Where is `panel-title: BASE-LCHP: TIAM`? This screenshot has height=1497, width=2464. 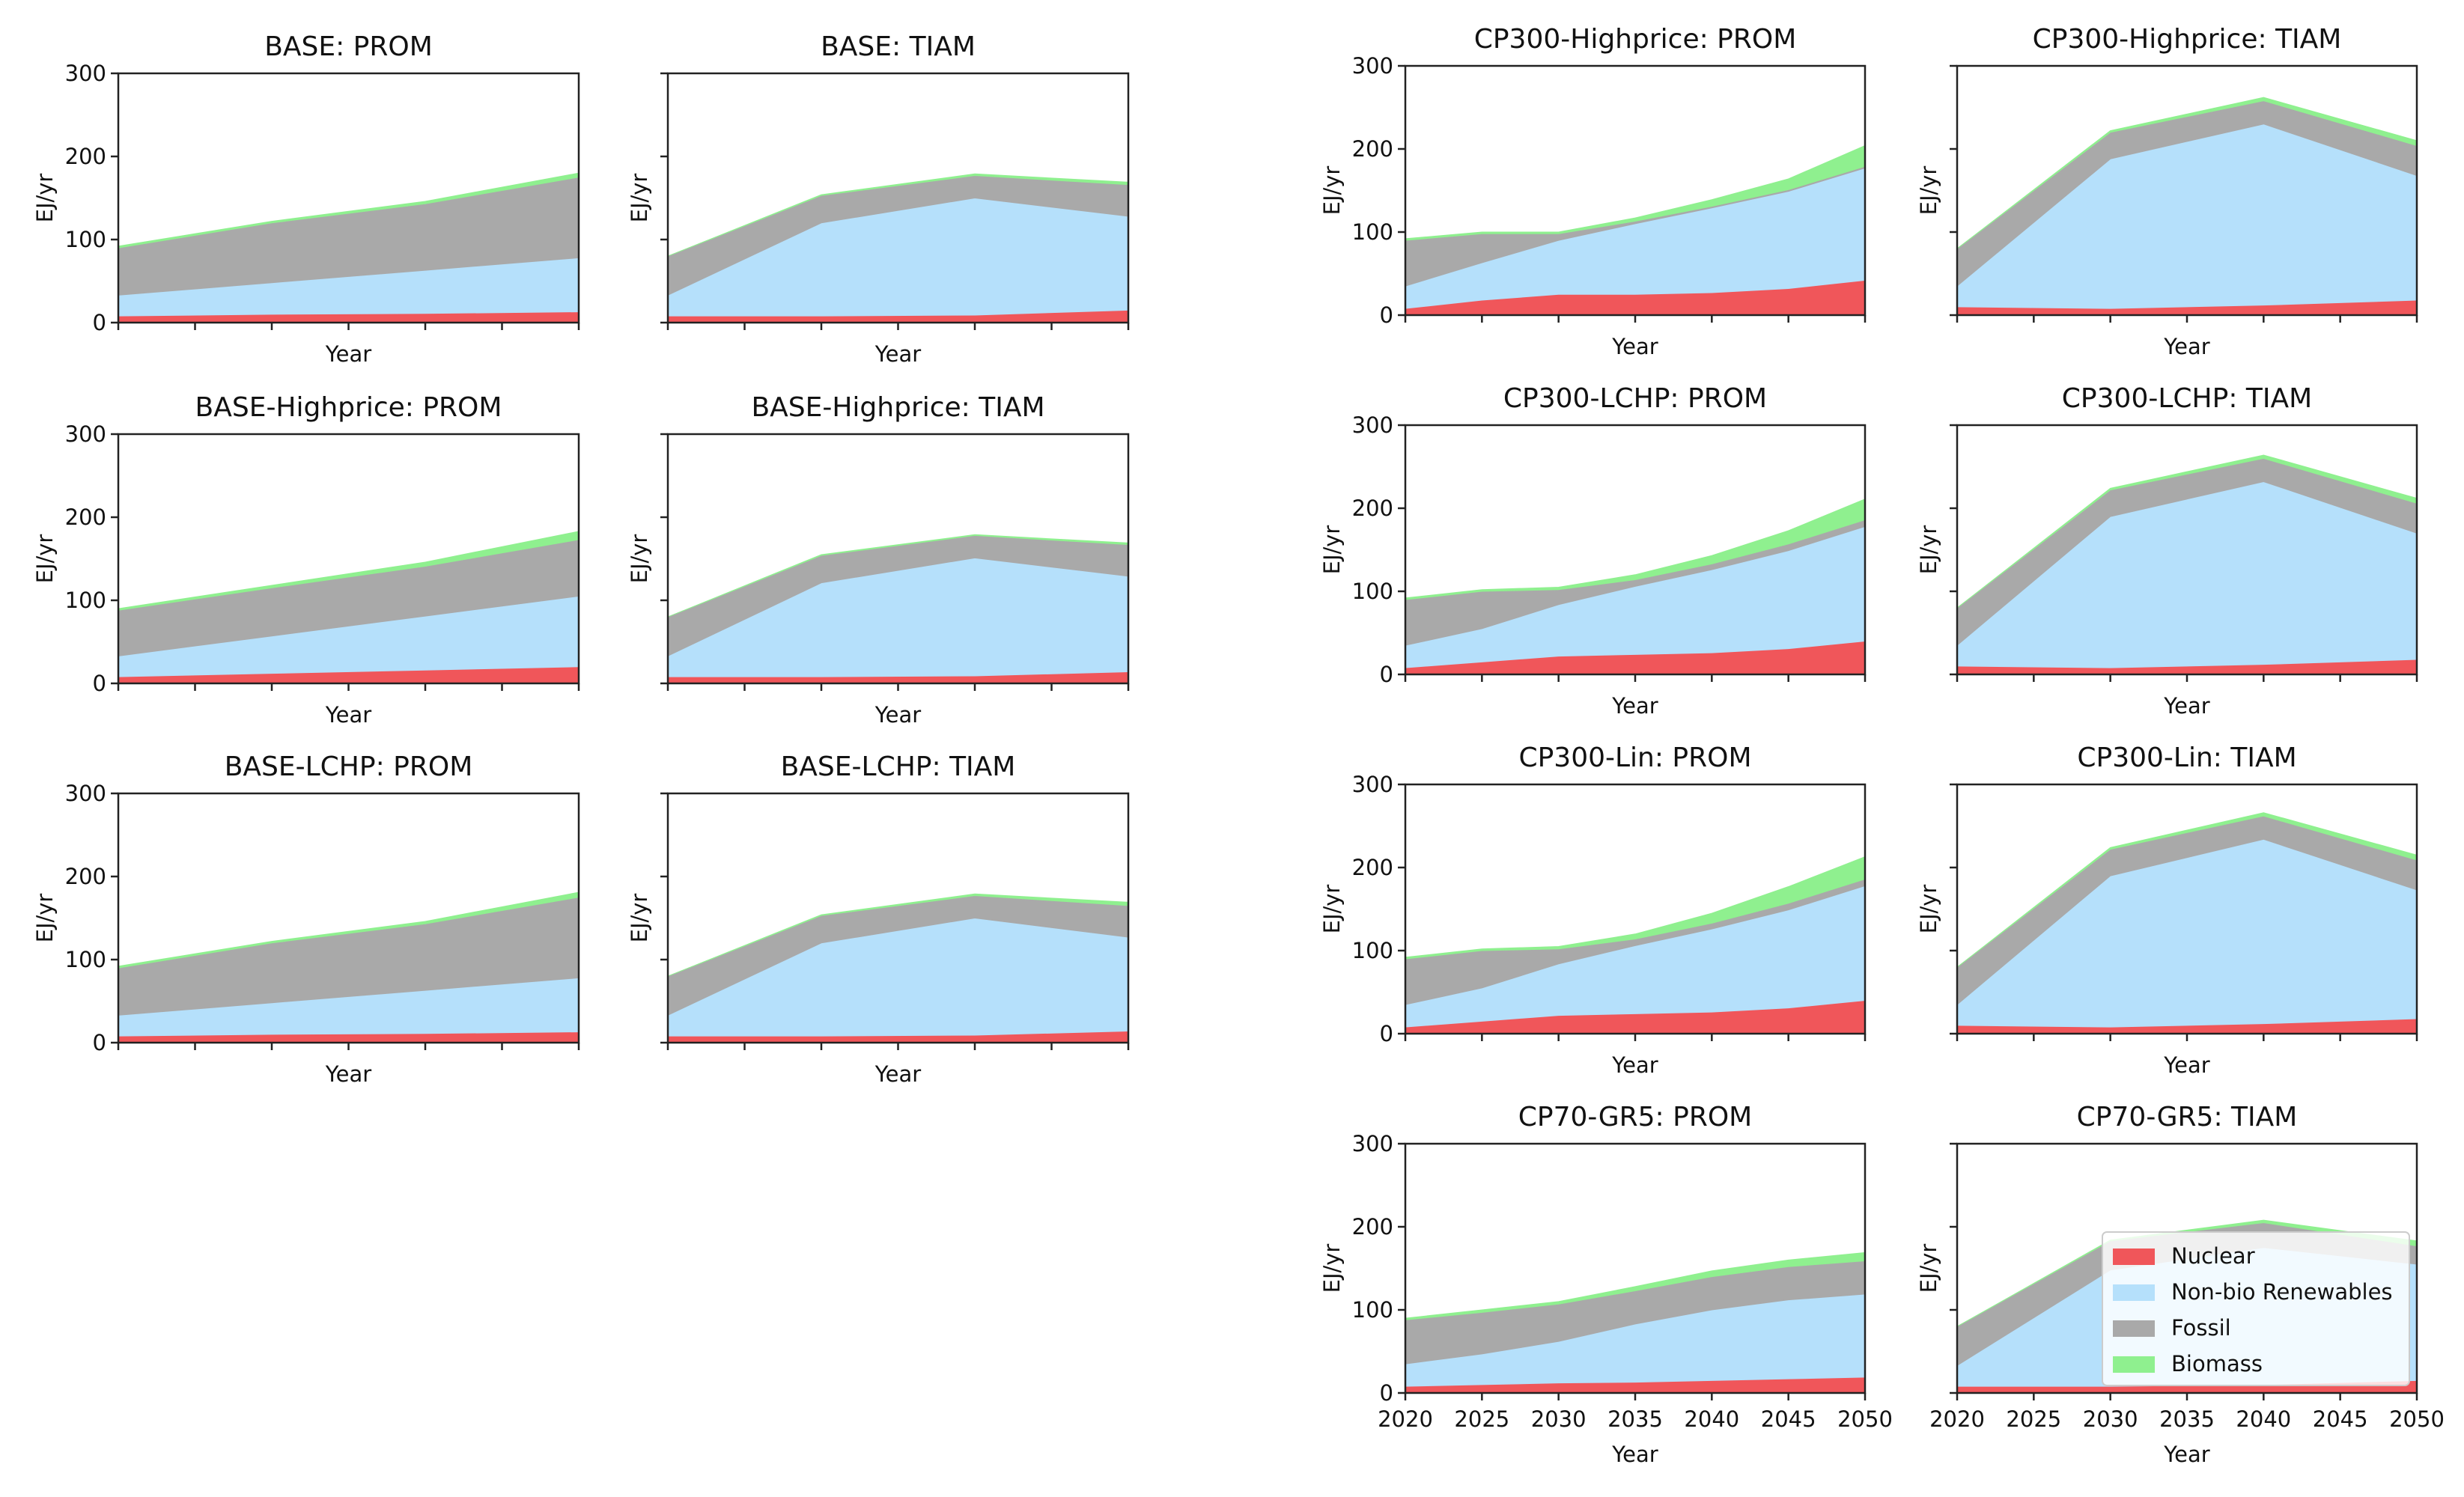
panel-title: BASE-LCHP: TIAM is located at coordinates (898, 766).